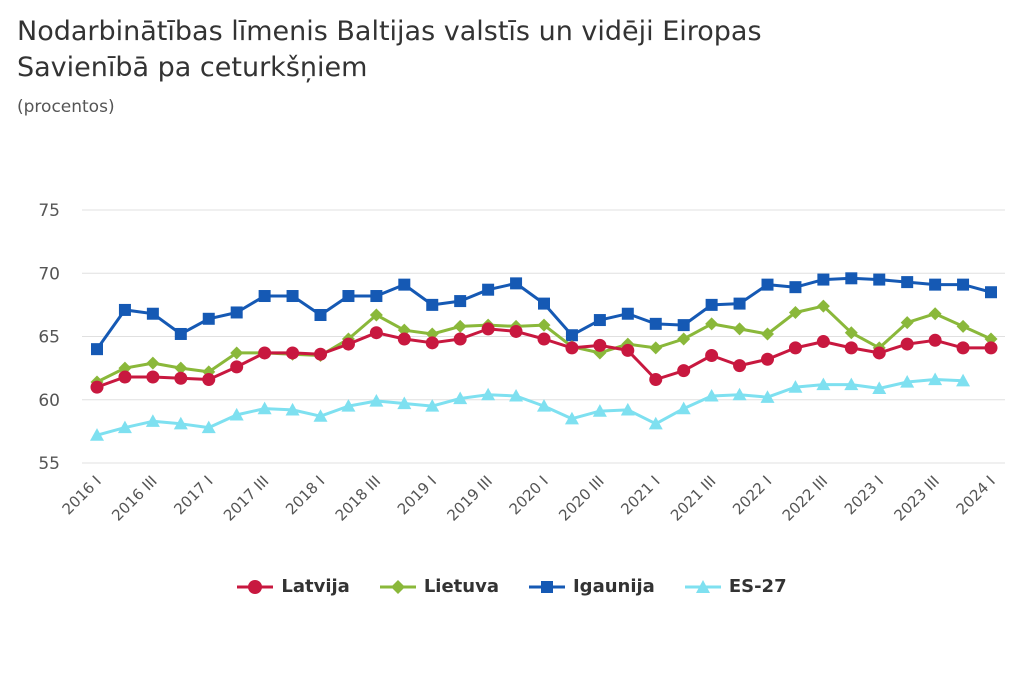 The height and width of the screenshot is (683, 1024). What do you see at coordinates (49, 464) in the screenshot?
I see `y-tick-label: 55` at bounding box center [49, 464].